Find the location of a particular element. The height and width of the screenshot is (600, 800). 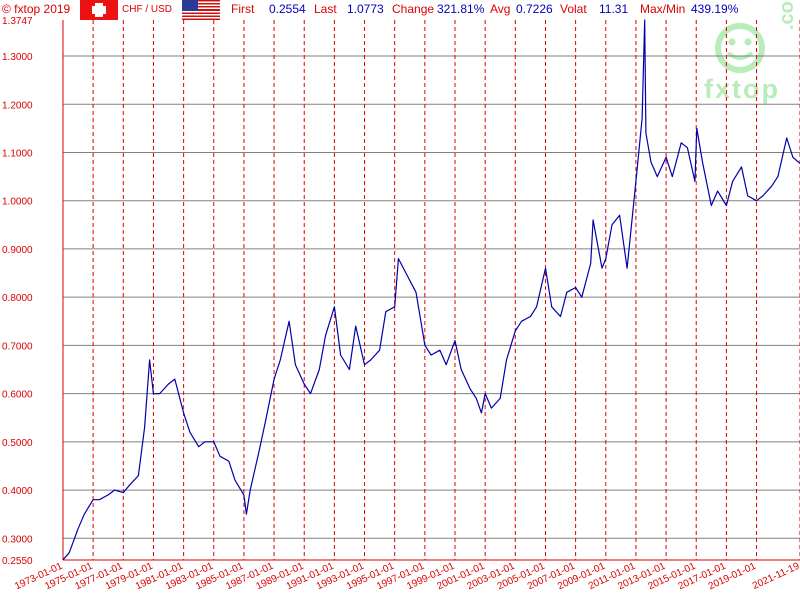

y-tick-label: 1.1000 is located at coordinates (17, 153).